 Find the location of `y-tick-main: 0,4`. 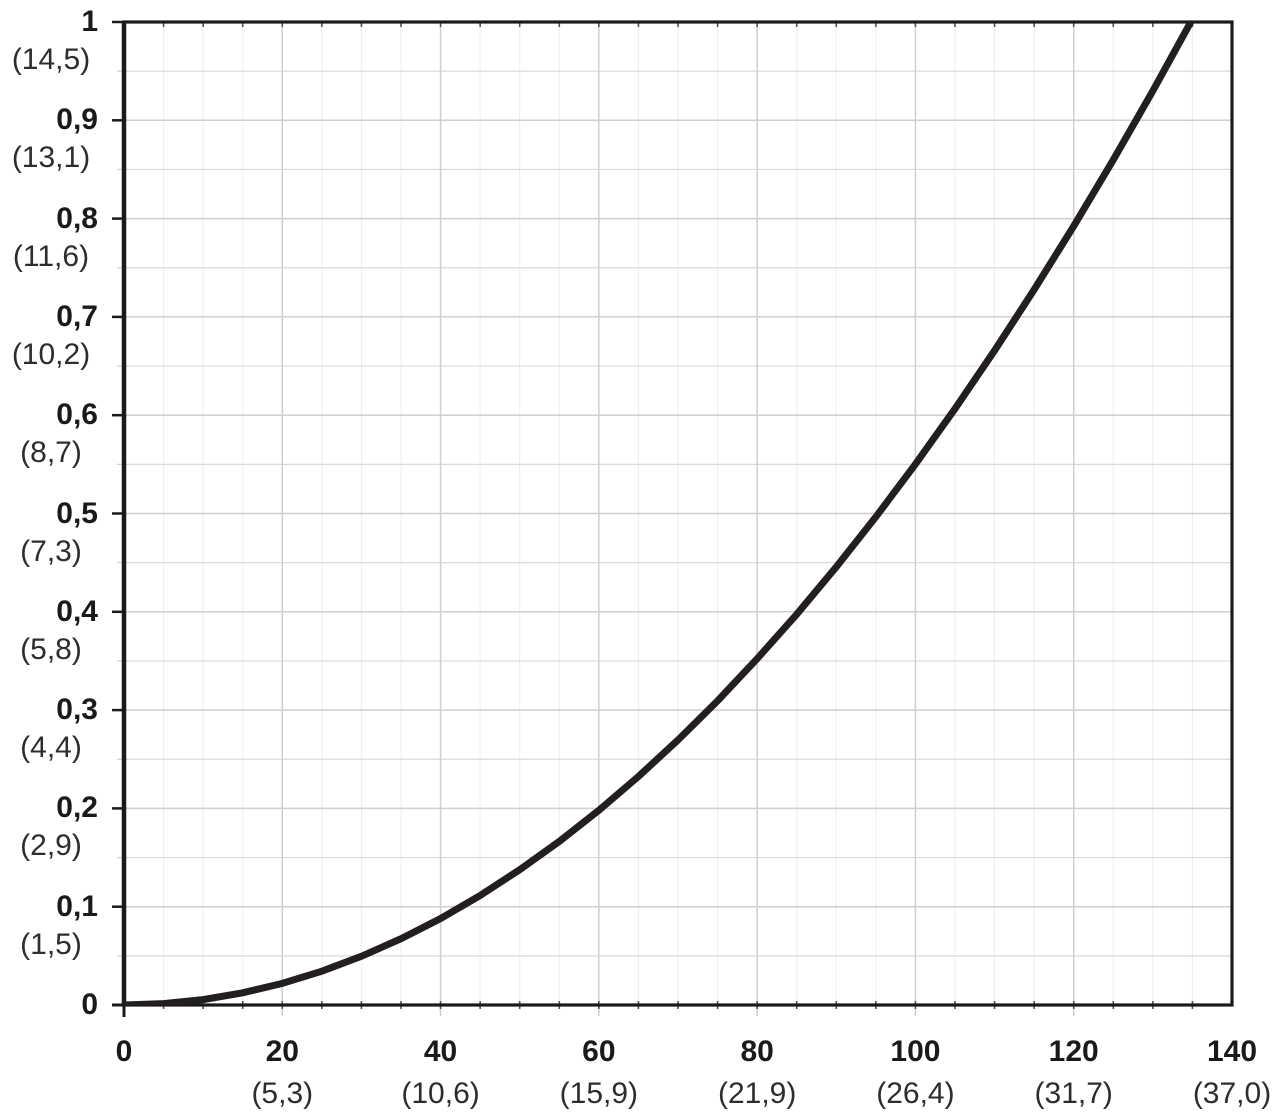

y-tick-main: 0,4 is located at coordinates (77, 611).